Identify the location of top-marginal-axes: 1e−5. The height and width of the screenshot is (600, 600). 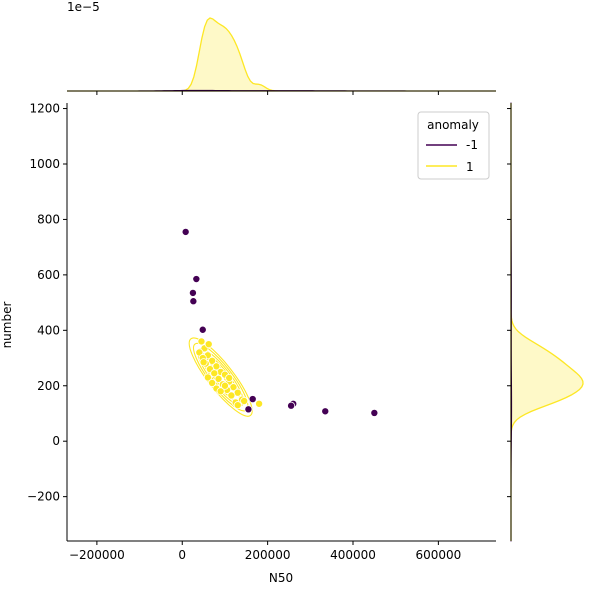
(281, 47).